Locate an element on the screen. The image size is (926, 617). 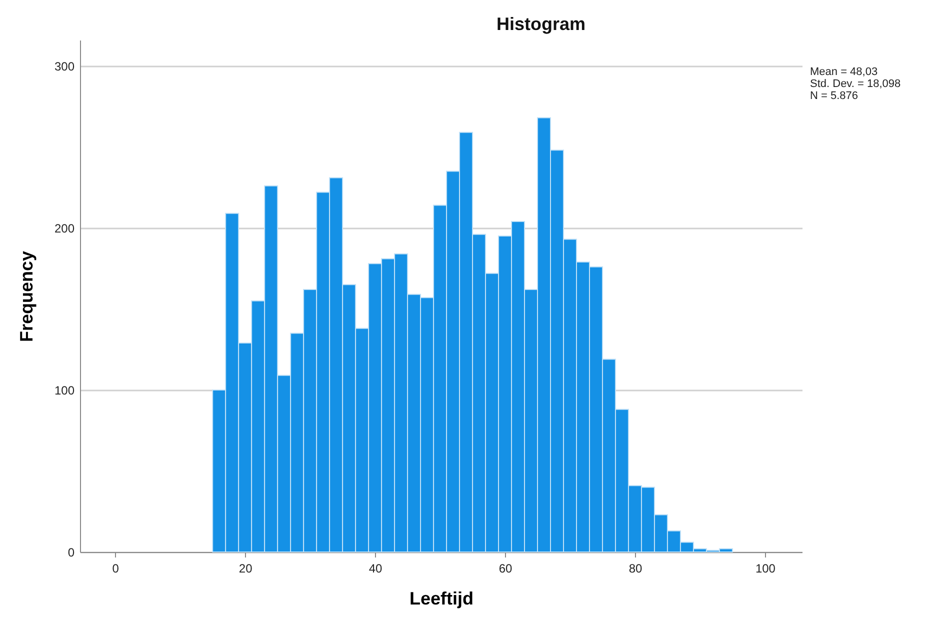
text: N = 5.876 is located at coordinates (834, 96).